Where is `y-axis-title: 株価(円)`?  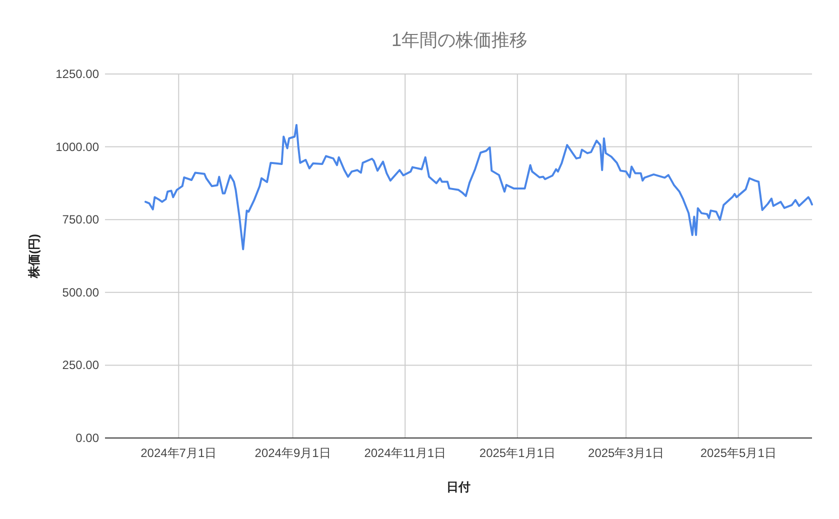
y-axis-title: 株価(円) is located at coordinates (34, 256).